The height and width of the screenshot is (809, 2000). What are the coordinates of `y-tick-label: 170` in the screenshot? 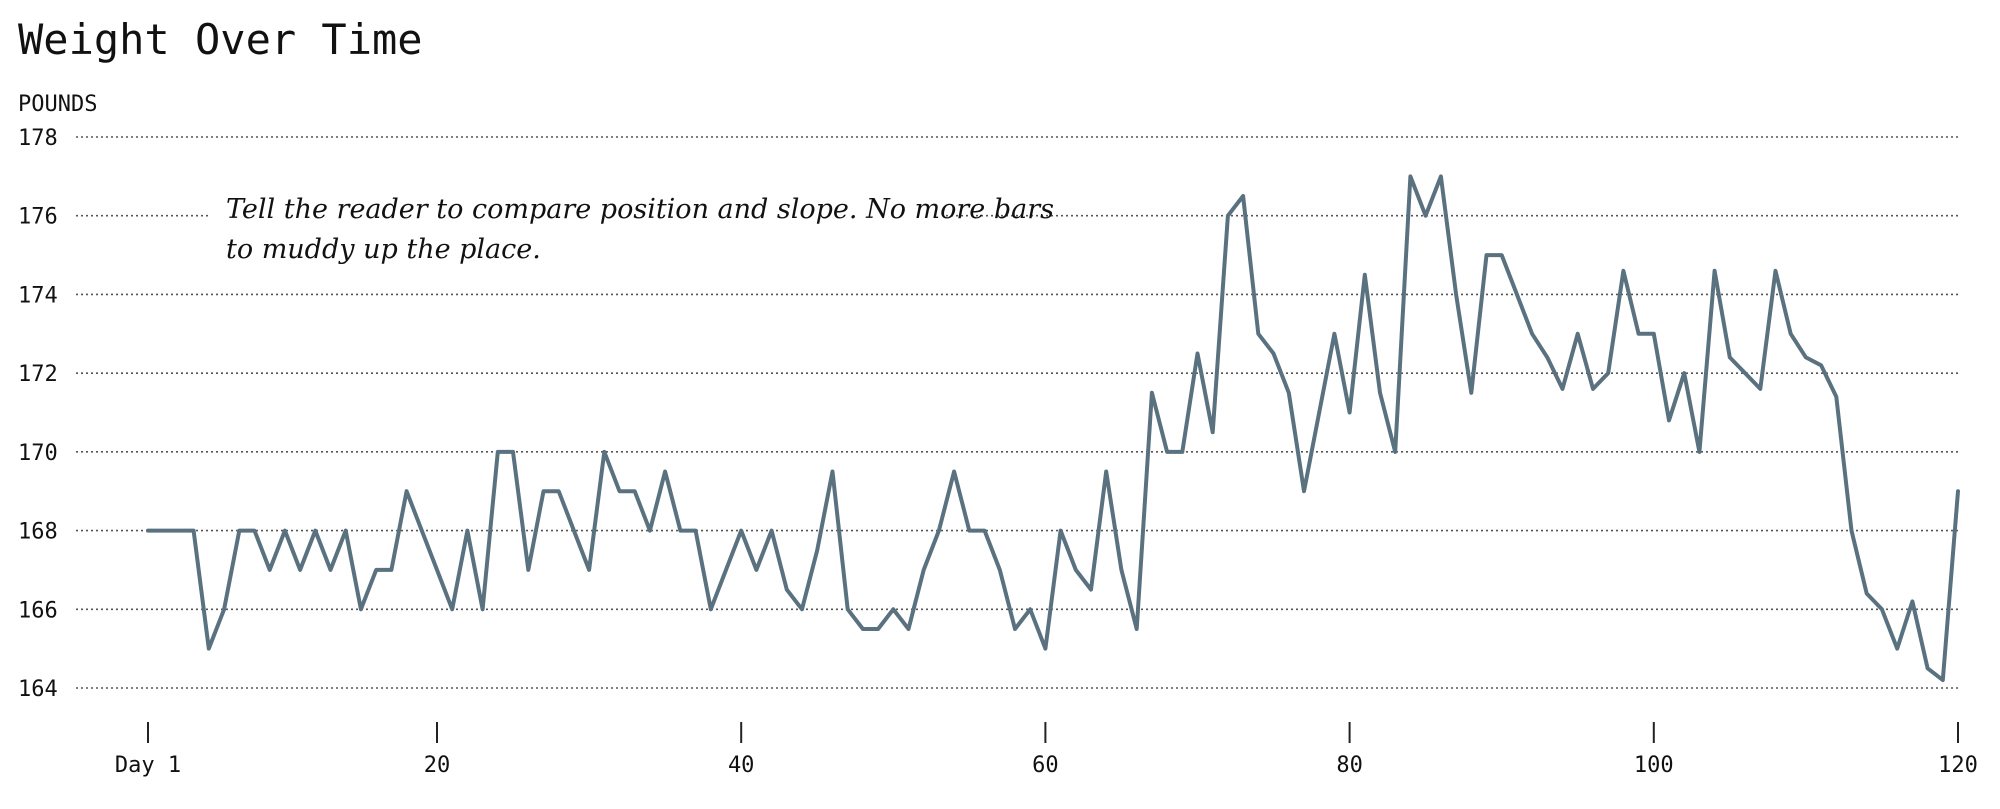 It's located at (38, 453).